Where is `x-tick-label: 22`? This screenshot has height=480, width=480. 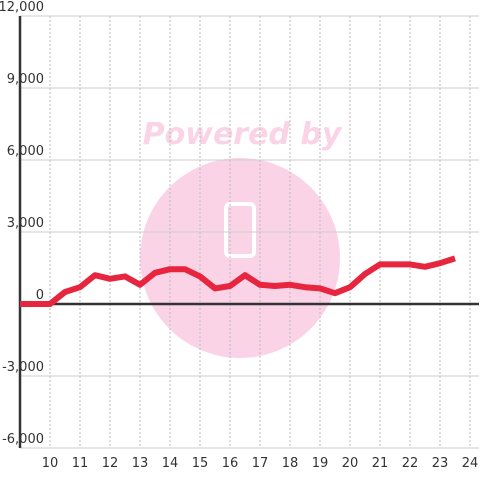
x-tick-label: 22 is located at coordinates (410, 463).